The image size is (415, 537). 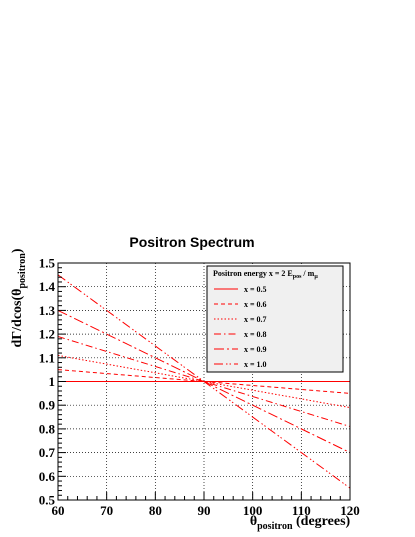 I want to click on y-tick-label: 0.8, so click(x=47, y=428).